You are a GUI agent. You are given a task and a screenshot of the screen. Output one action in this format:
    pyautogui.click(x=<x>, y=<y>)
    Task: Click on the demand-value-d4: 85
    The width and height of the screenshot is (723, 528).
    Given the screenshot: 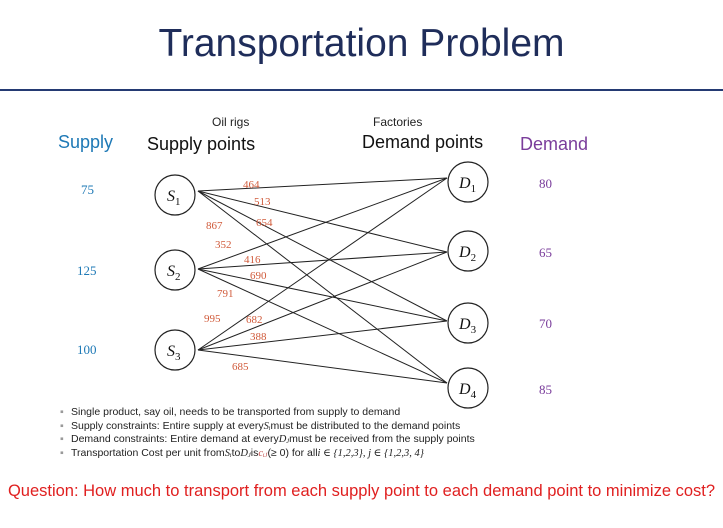 What is the action you would take?
    pyautogui.click(x=545, y=389)
    